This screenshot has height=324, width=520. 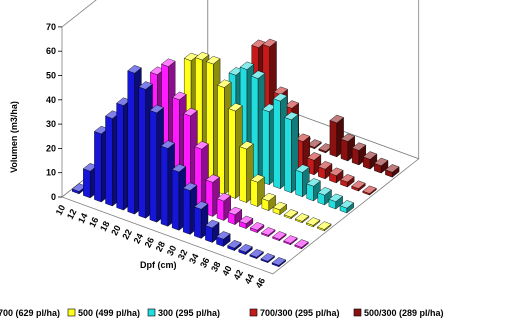 What do you see at coordinates (158, 265) in the screenshot?
I see `x-axis-title: Dpf (cm)` at bounding box center [158, 265].